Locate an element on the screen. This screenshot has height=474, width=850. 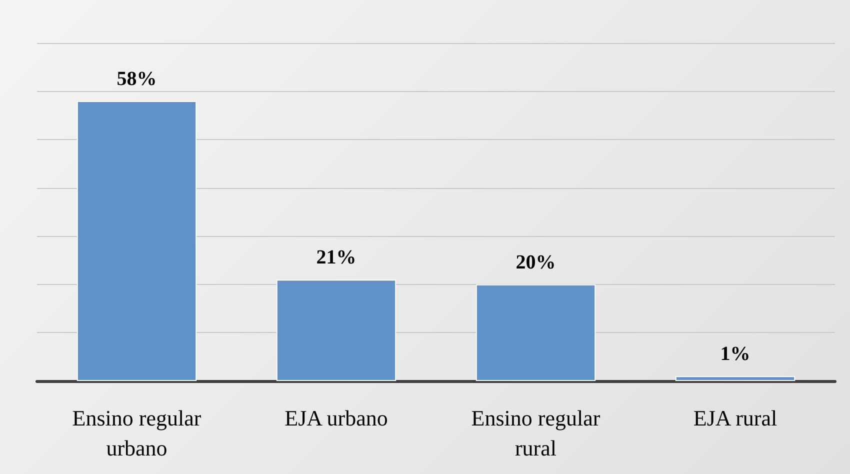
x-tick-label: EJA rural is located at coordinates (735, 418).